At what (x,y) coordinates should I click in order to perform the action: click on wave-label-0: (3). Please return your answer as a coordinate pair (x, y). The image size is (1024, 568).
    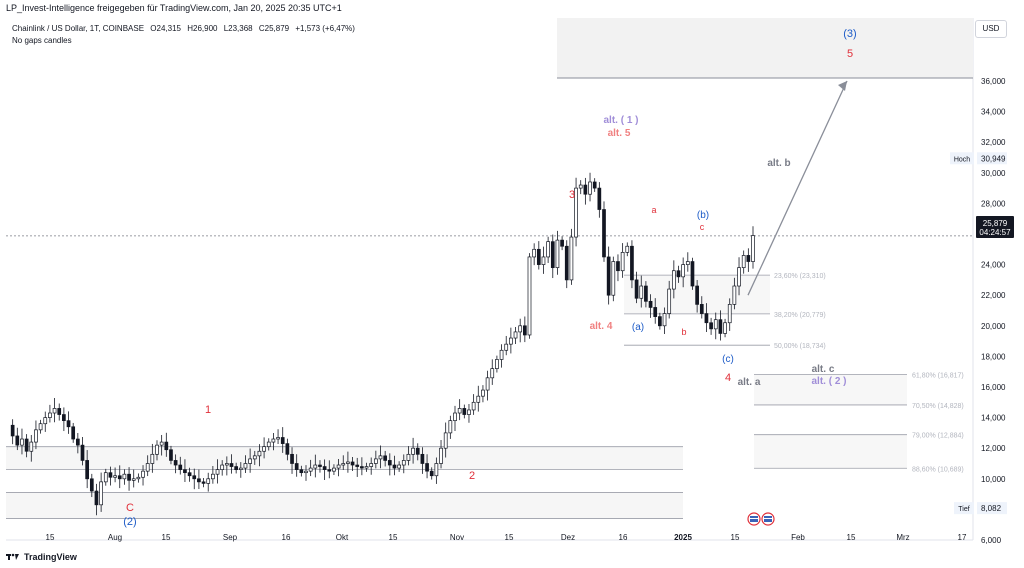
    Looking at the image, I should click on (849, 34).